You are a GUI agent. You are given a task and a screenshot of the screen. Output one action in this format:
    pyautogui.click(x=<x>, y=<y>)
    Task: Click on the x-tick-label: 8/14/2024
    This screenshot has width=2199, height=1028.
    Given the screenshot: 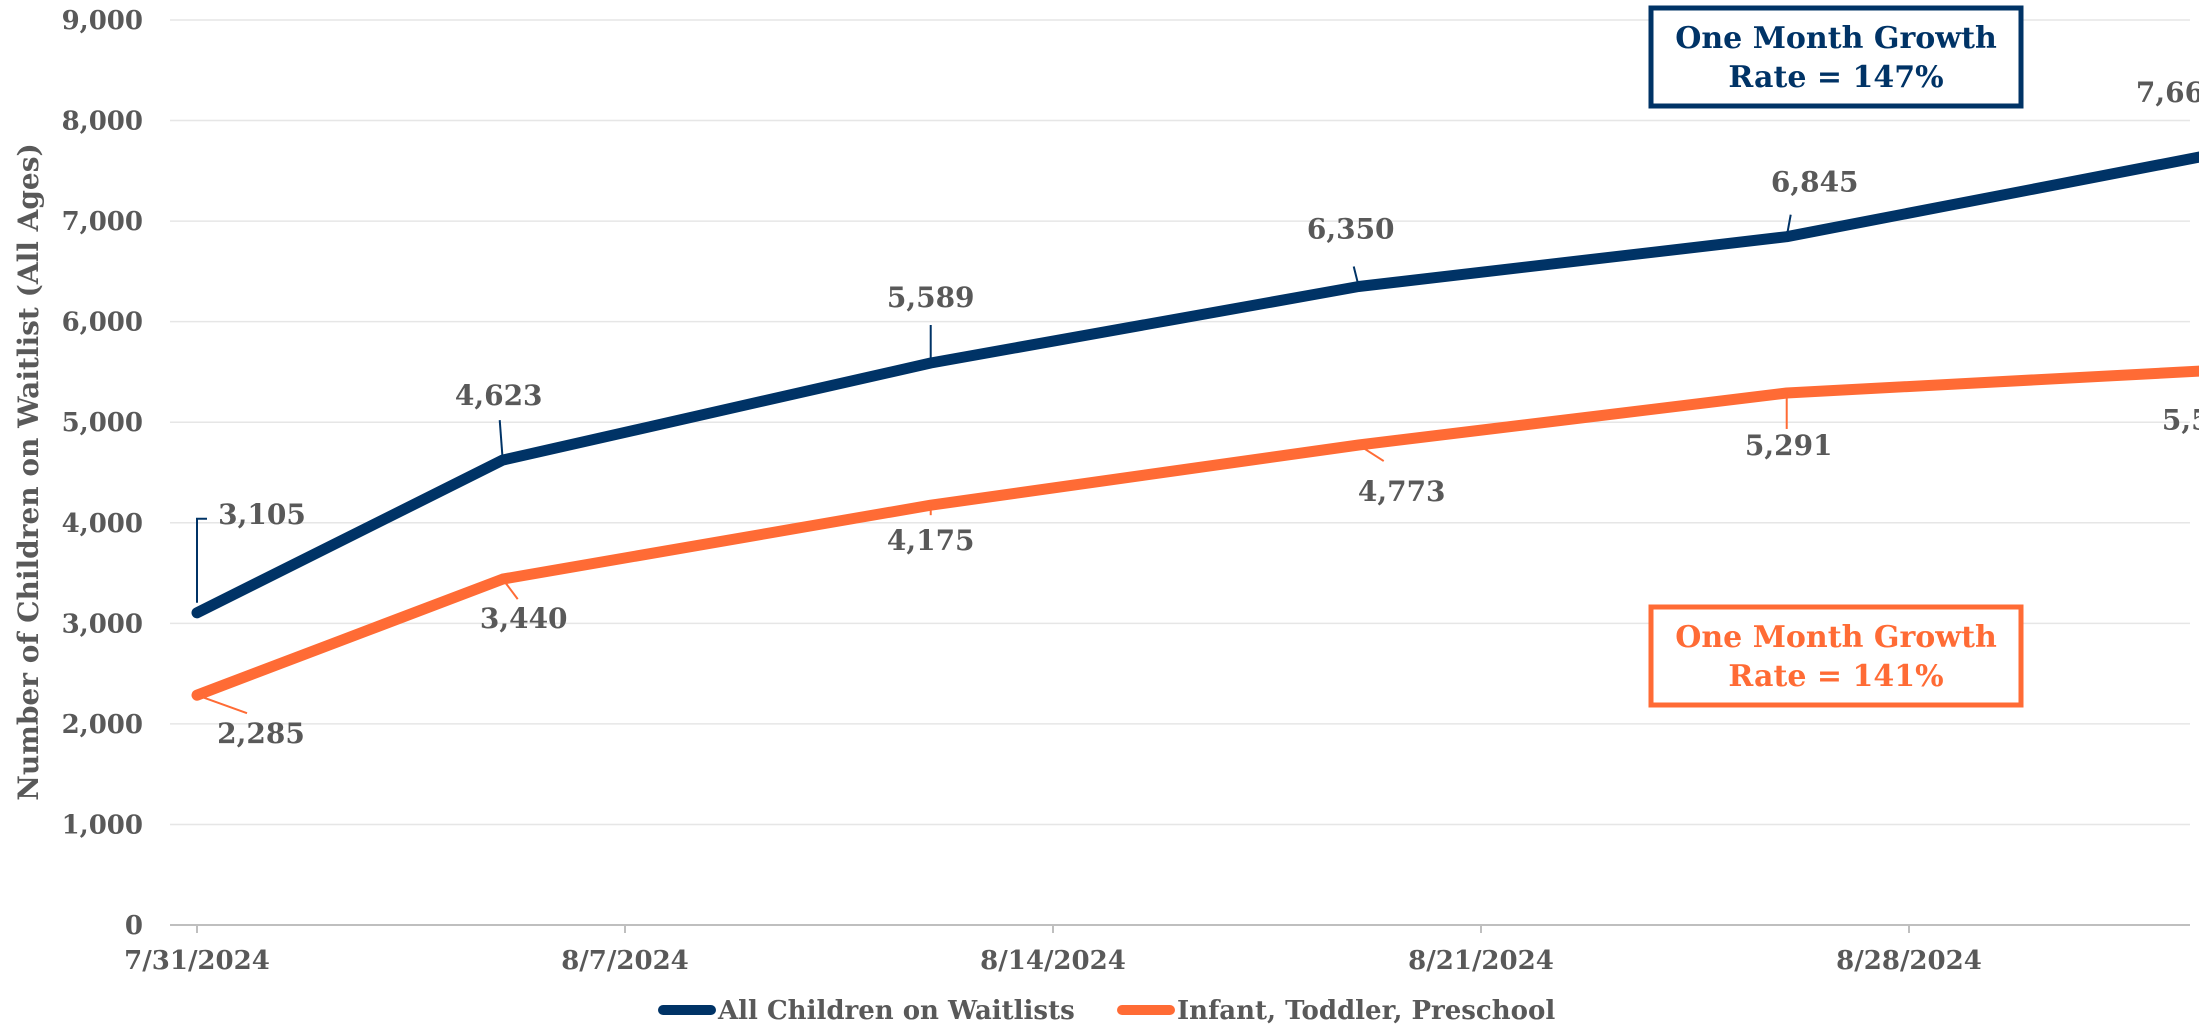 What is the action you would take?
    pyautogui.click(x=1053, y=961)
    